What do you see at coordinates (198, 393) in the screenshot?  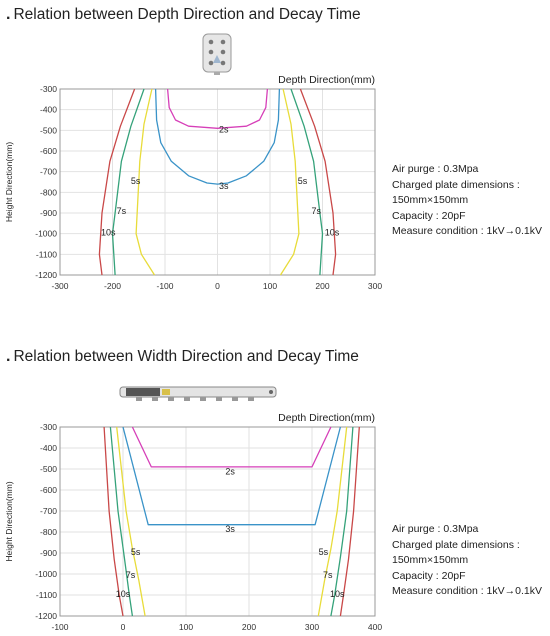 I see `bar-ionizer-icon` at bounding box center [198, 393].